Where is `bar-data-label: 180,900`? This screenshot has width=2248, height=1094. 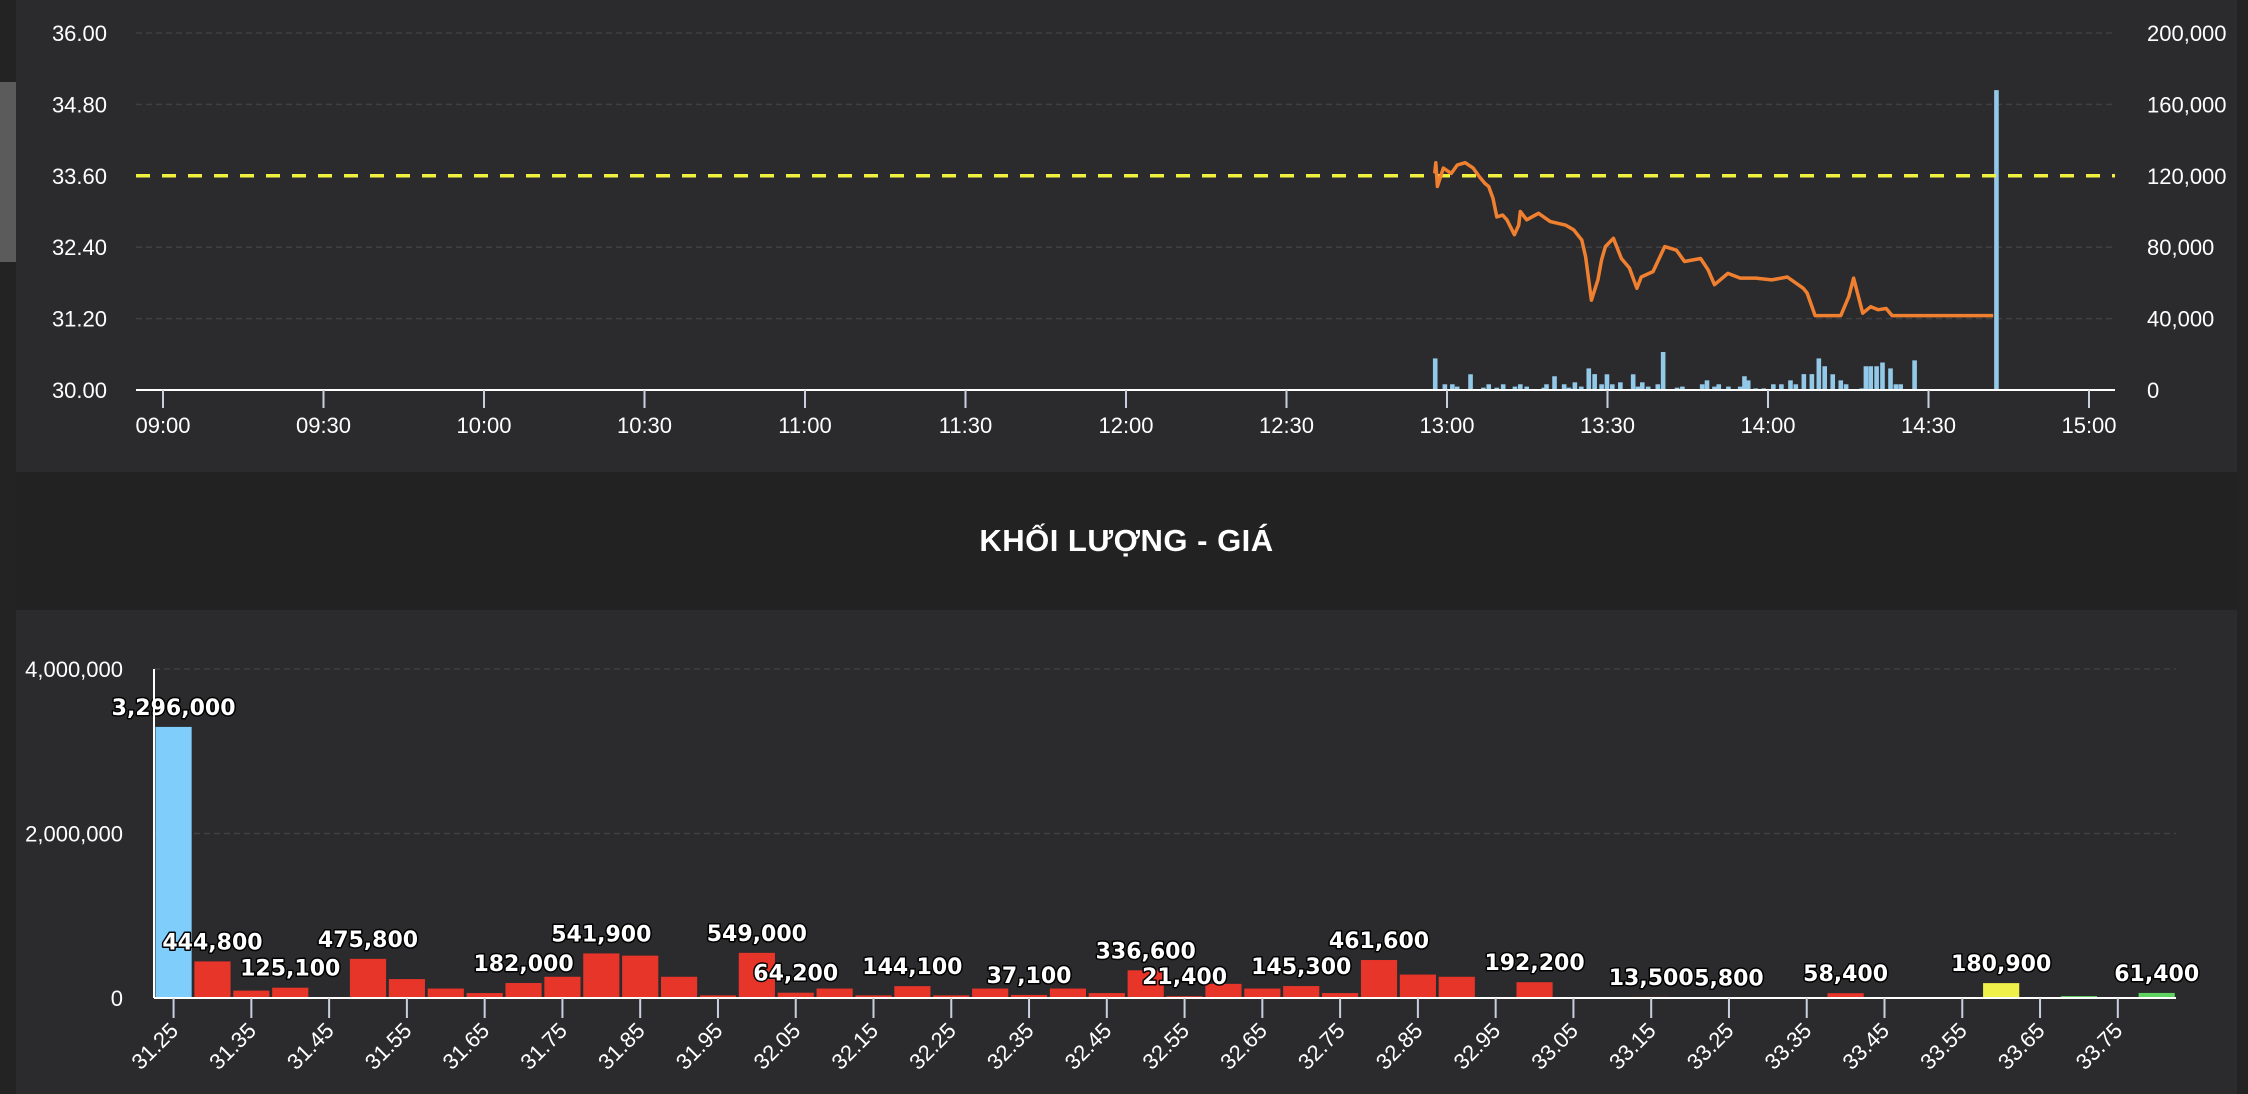 bar-data-label: 180,900 is located at coordinates (2001, 964).